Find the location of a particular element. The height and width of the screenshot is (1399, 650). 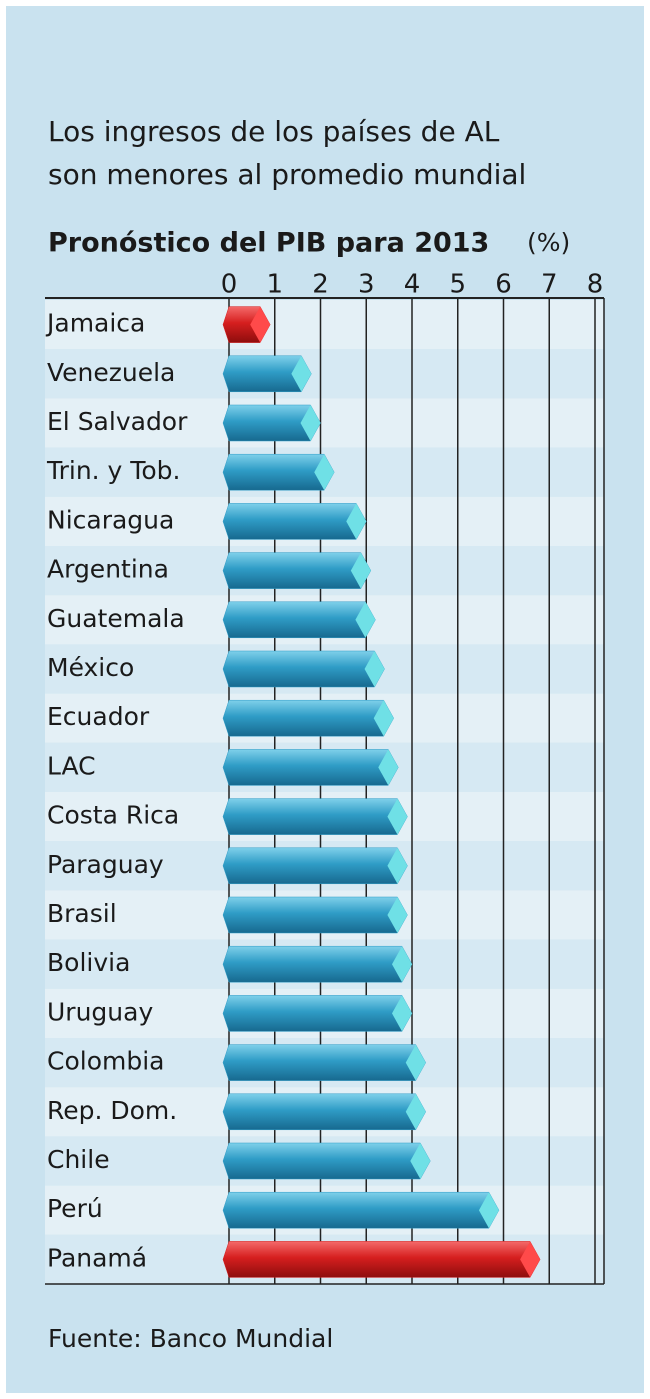

y-tick-label: Bolivia is located at coordinates (88, 962).